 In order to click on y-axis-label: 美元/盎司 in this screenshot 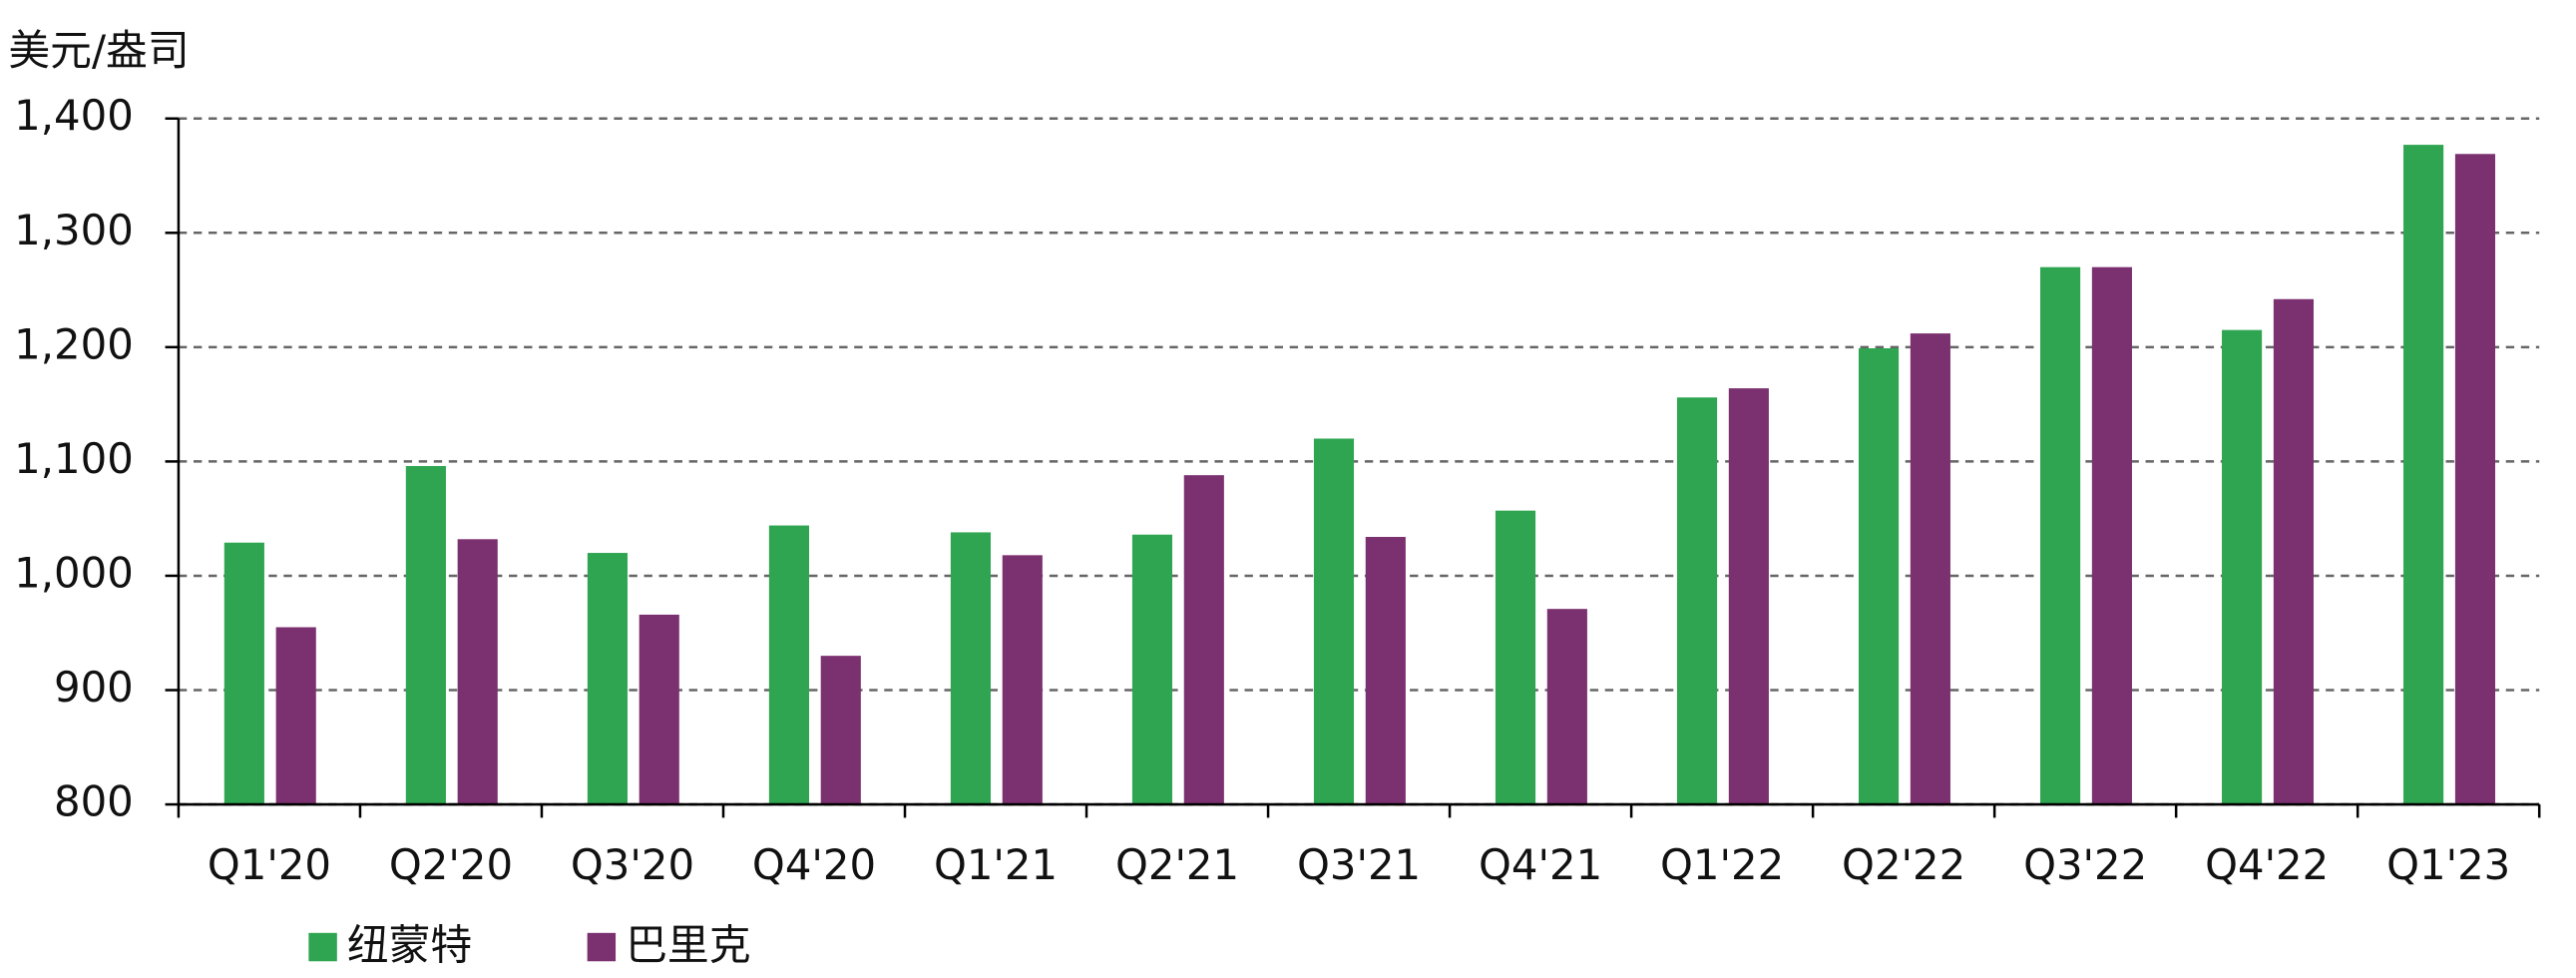, I will do `click(98, 50)`.